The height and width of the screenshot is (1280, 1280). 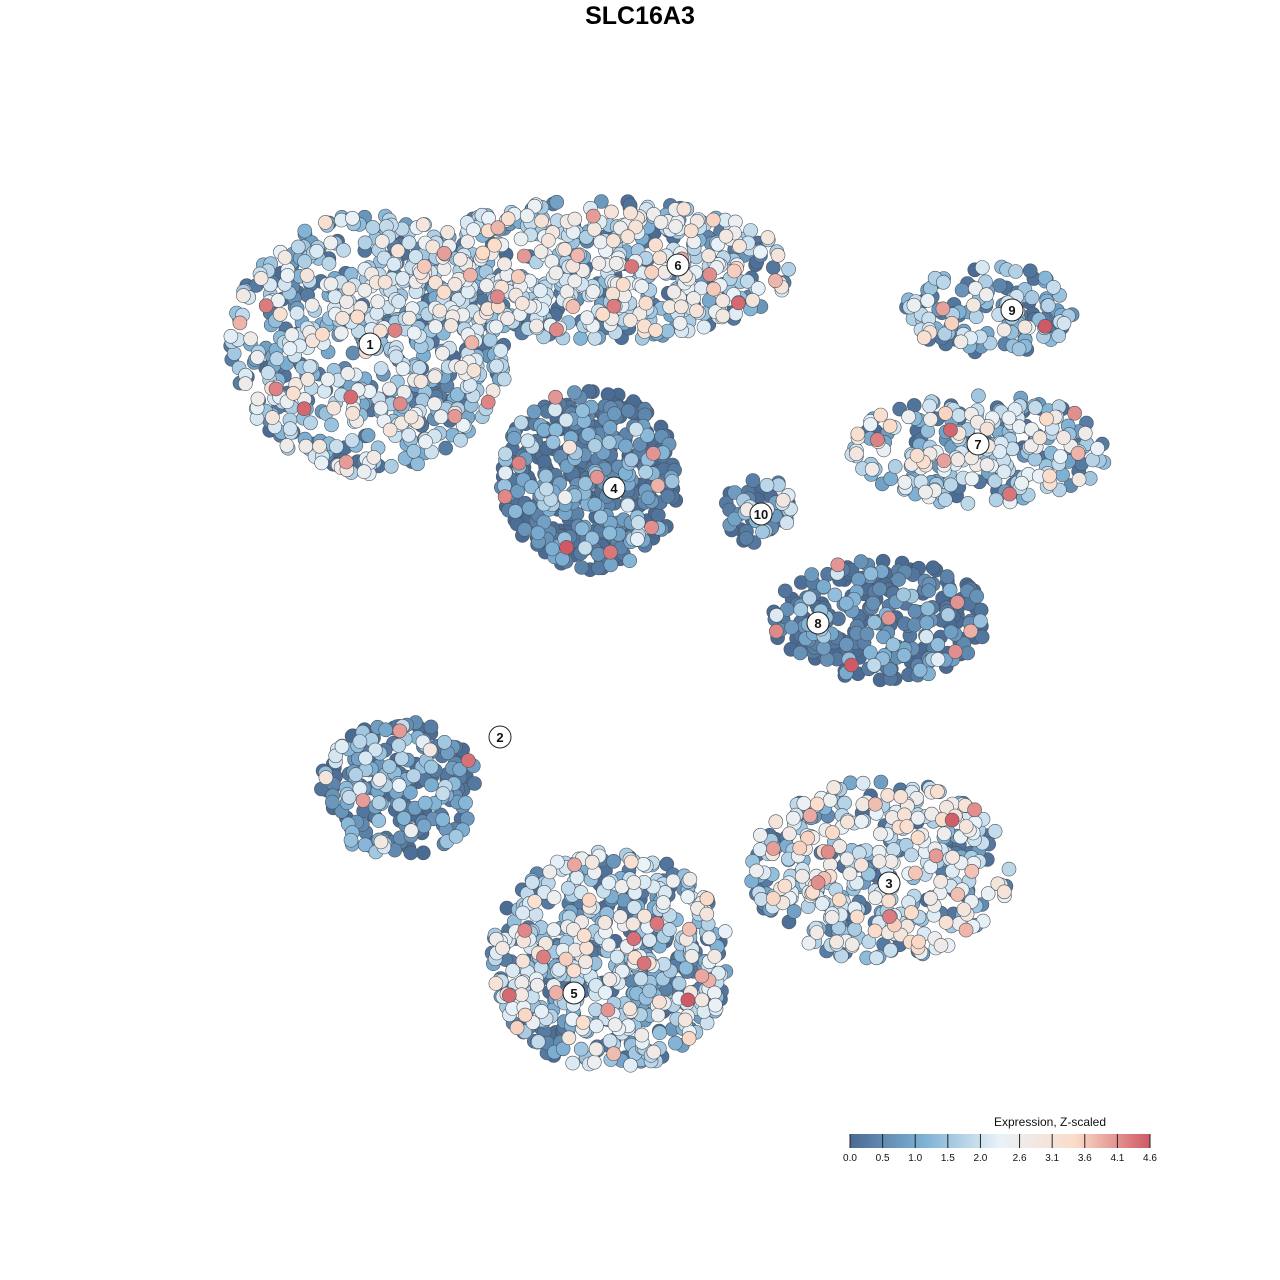 I want to click on cluster-label: 7, so click(x=977, y=444).